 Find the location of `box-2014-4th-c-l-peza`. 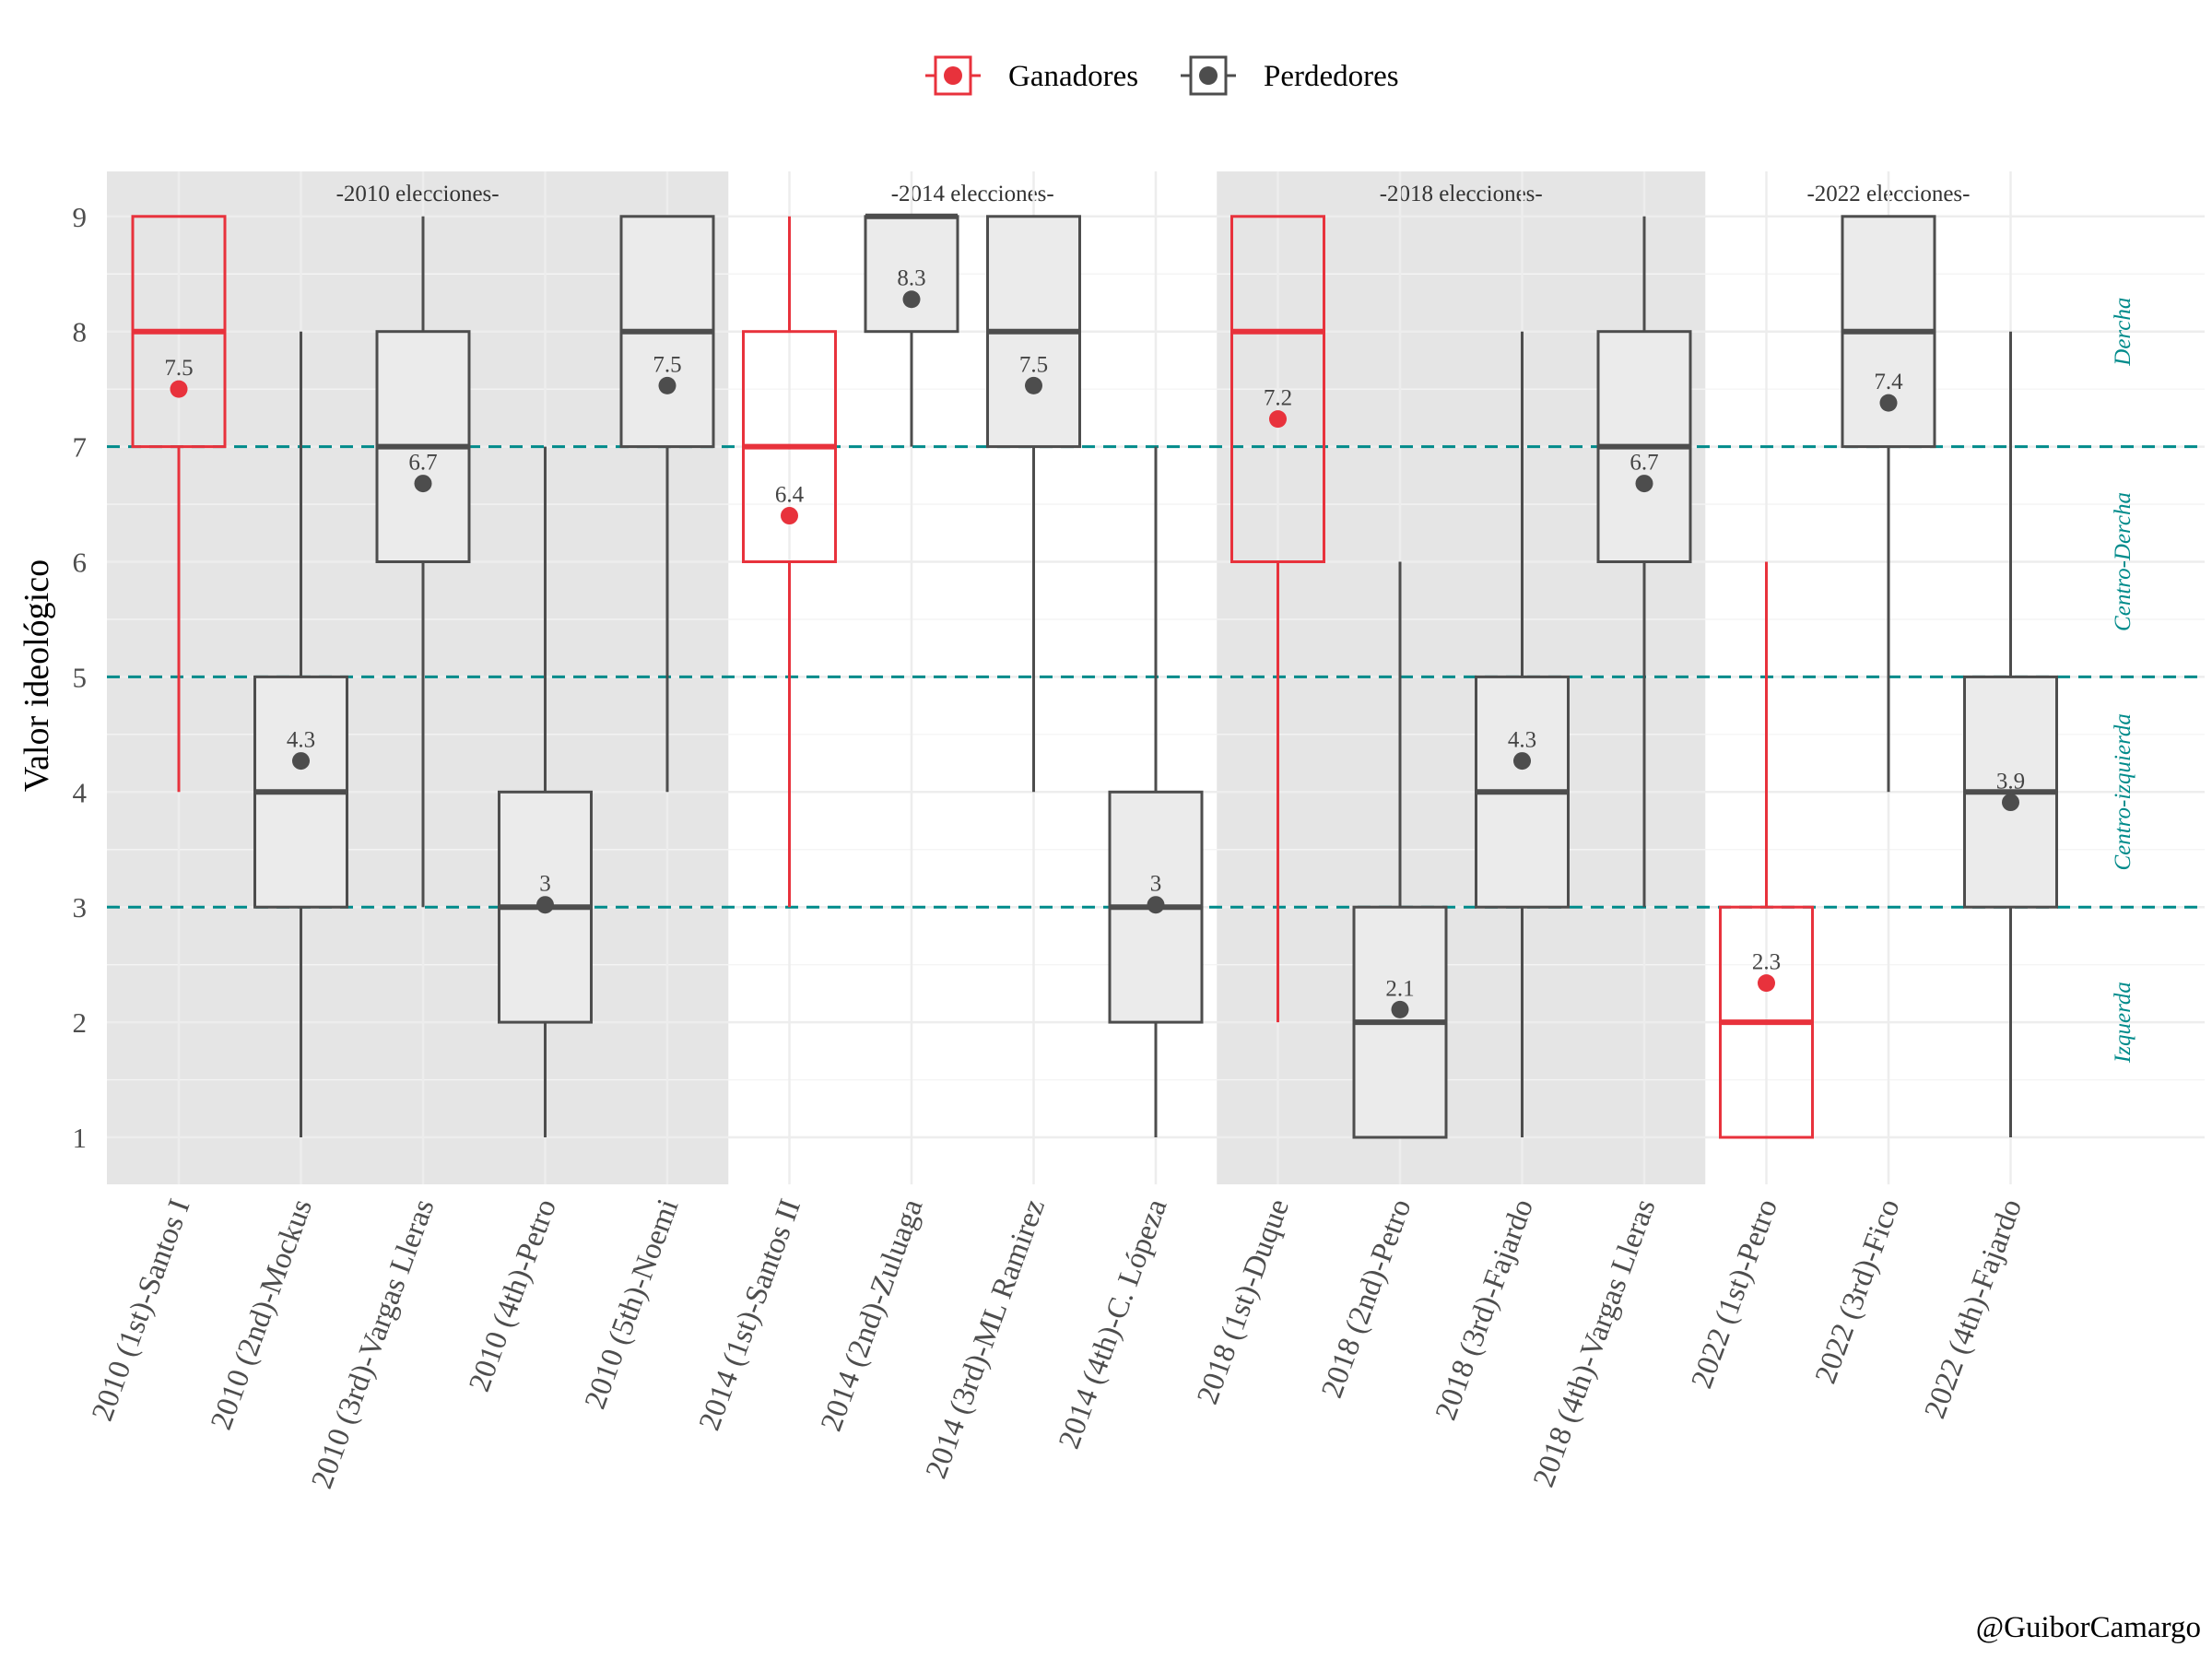

box-2014-4th-c-l-peza is located at coordinates (1156, 791).